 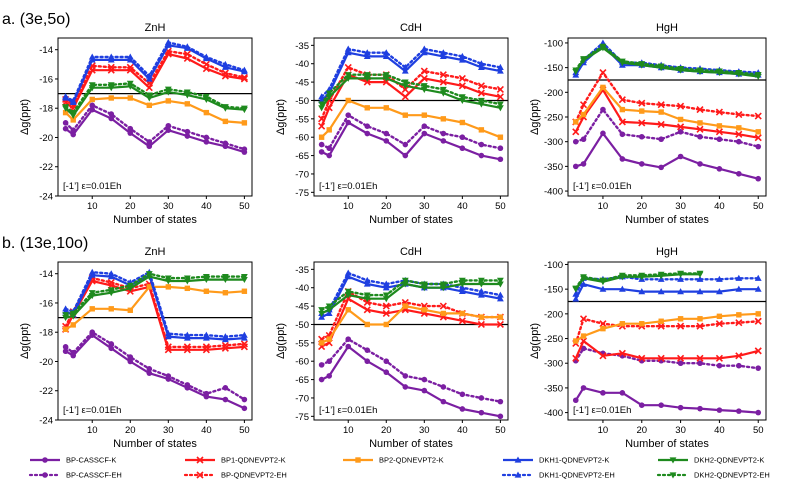 I want to click on y-tick-label: -400, so click(x=553, y=192).